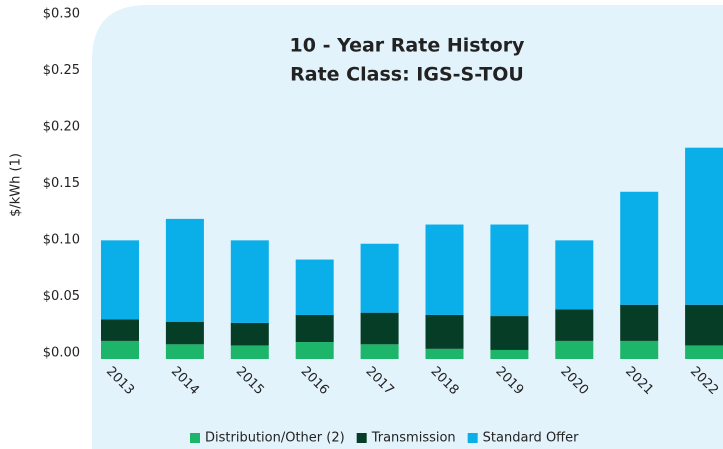 This screenshot has height=449, width=723. What do you see at coordinates (531, 438) in the screenshot?
I see `legend-label: Standard Offer` at bounding box center [531, 438].